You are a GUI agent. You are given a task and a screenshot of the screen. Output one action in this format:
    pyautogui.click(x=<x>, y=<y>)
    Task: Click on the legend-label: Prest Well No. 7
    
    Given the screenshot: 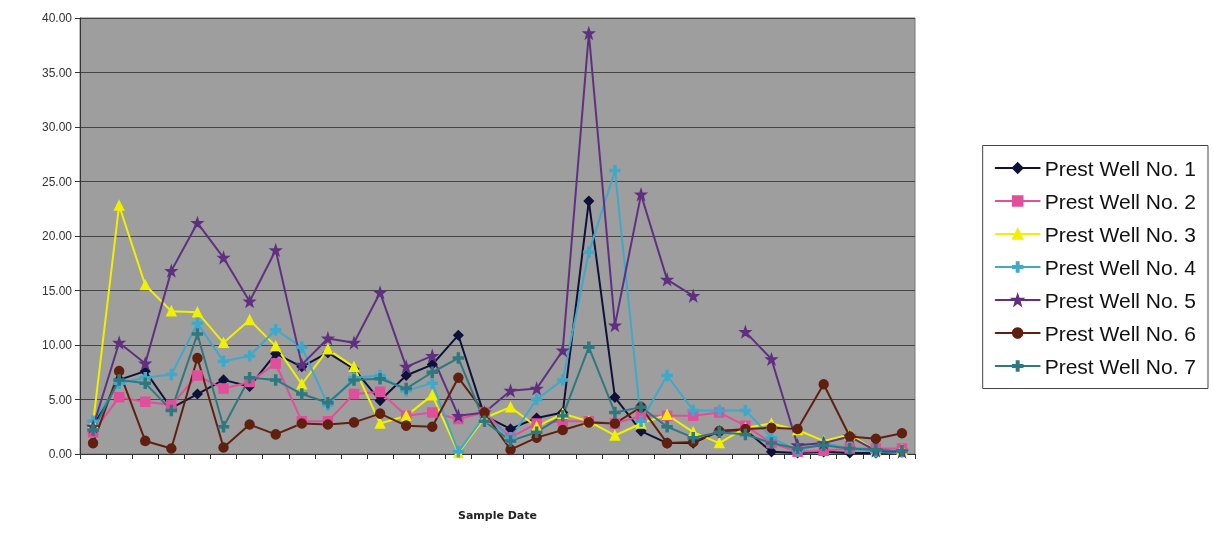 What is the action you would take?
    pyautogui.click(x=1120, y=366)
    